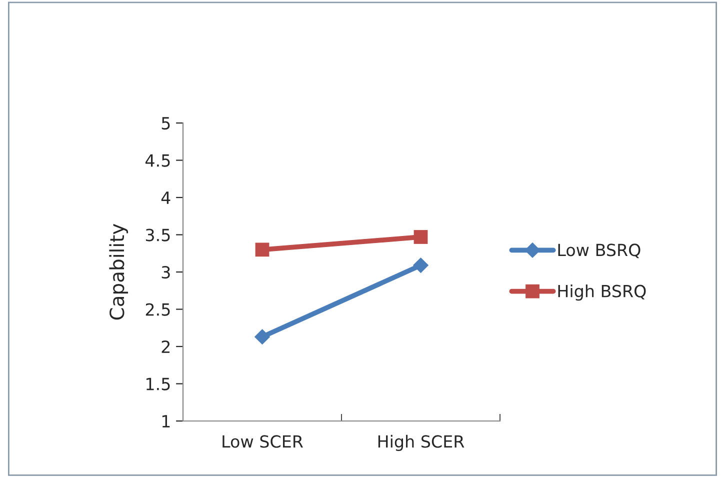 The image size is (725, 480). What do you see at coordinates (158, 384) in the screenshot?
I see `y-tick-label: 1.5` at bounding box center [158, 384].